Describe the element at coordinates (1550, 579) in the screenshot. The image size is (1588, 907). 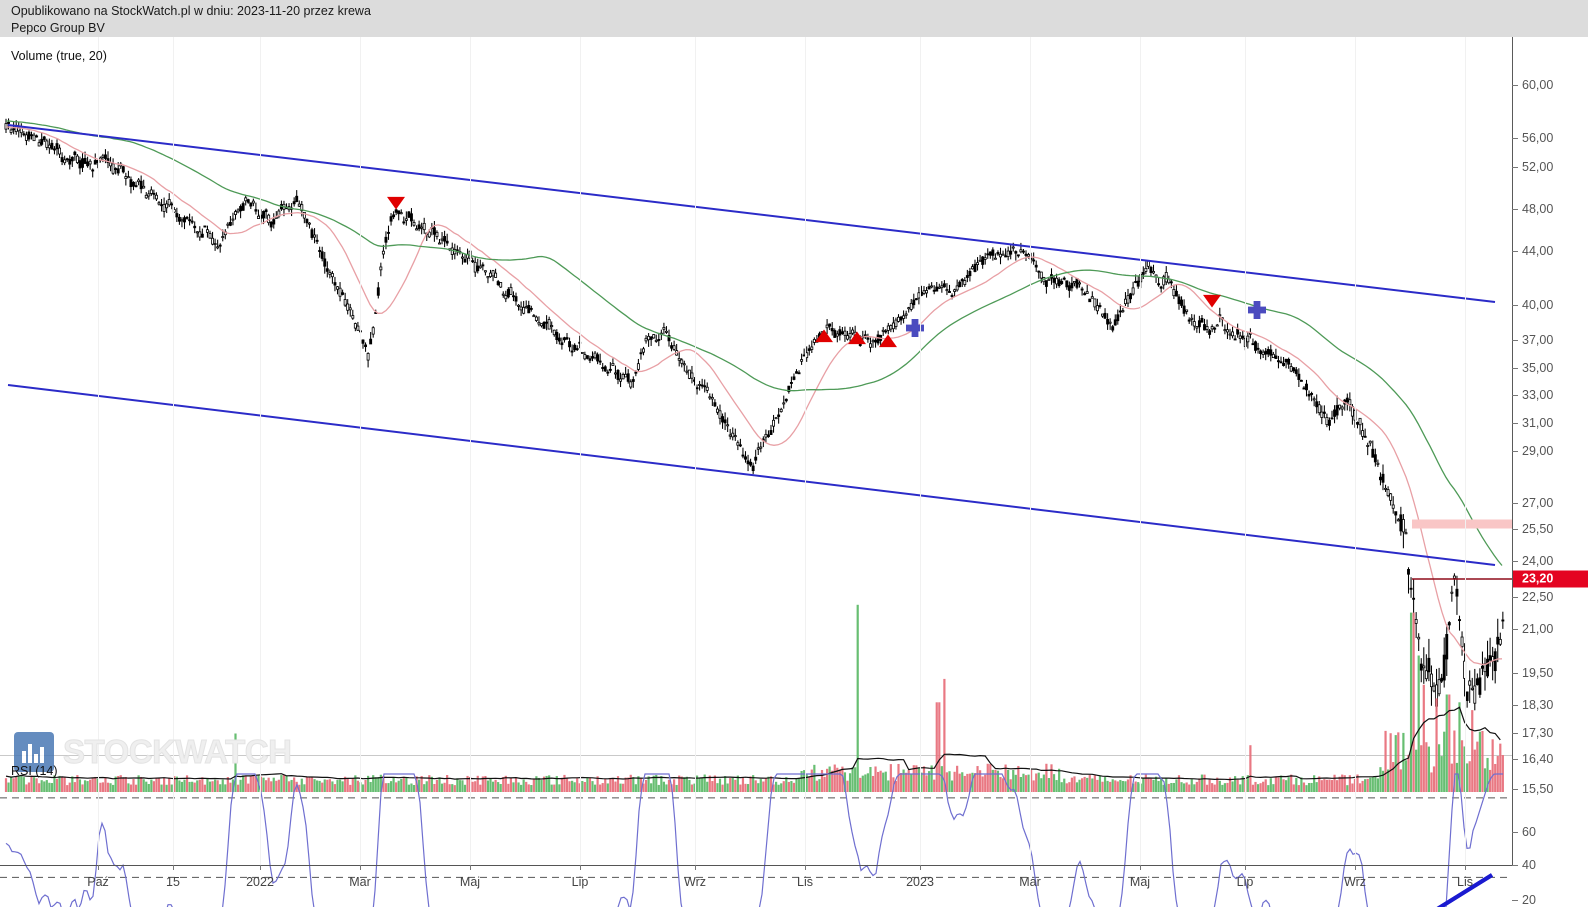
I see `last-price-badge: 23,20` at that location.